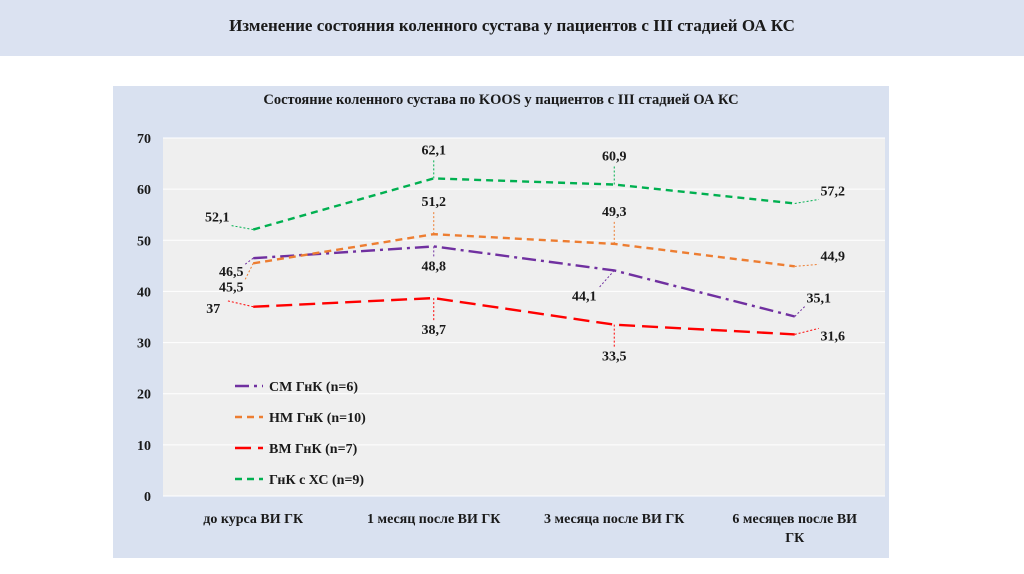  I want to click on data-label: 44,1, so click(584, 296).